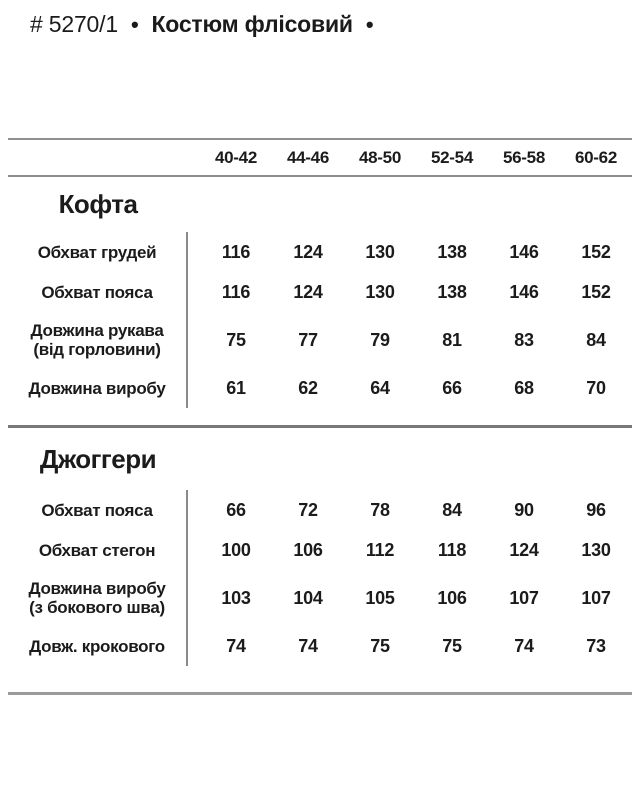  What do you see at coordinates (410, 388) in the screenshot?
I see `row-values: 61 62 64 66 68 70` at bounding box center [410, 388].